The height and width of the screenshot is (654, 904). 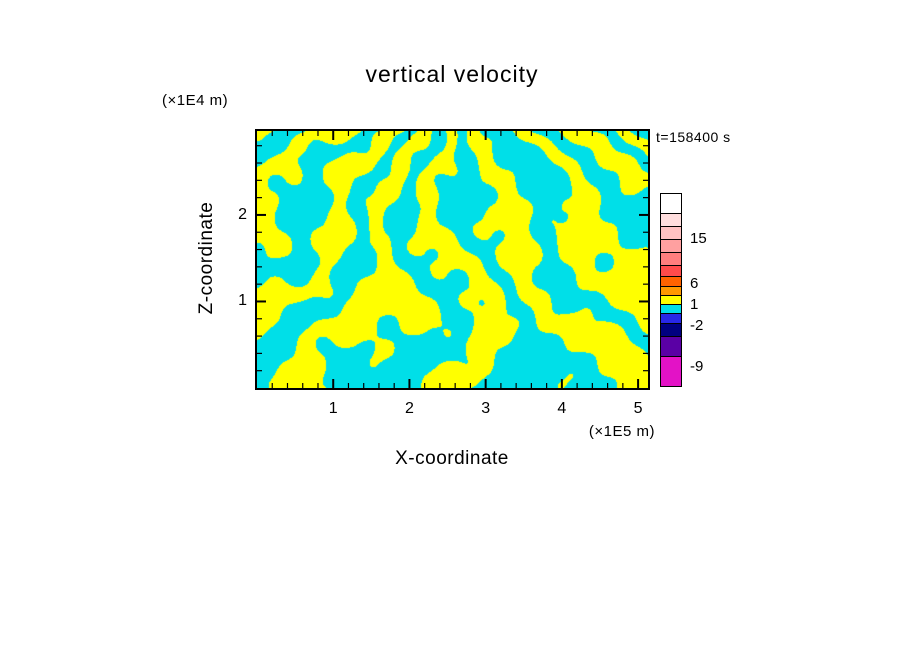 I want to click on x-tick-label: 4, so click(x=562, y=408).